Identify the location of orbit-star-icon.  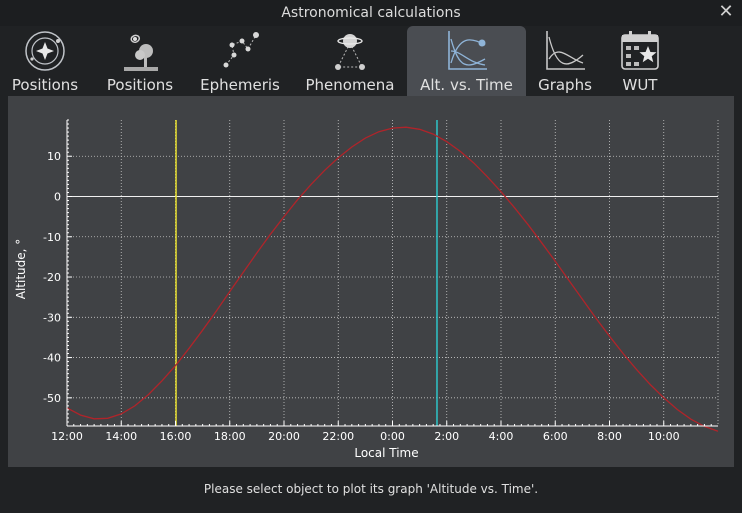
(45, 51).